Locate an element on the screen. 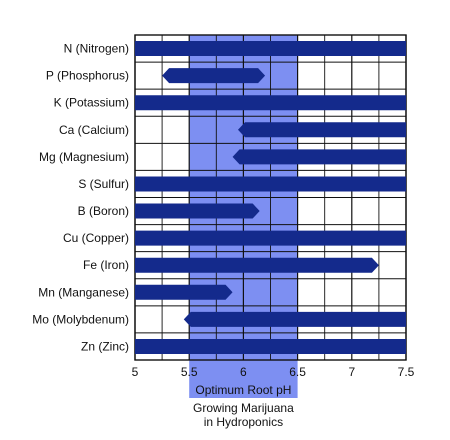  range-bar-mo is located at coordinates (294, 319).